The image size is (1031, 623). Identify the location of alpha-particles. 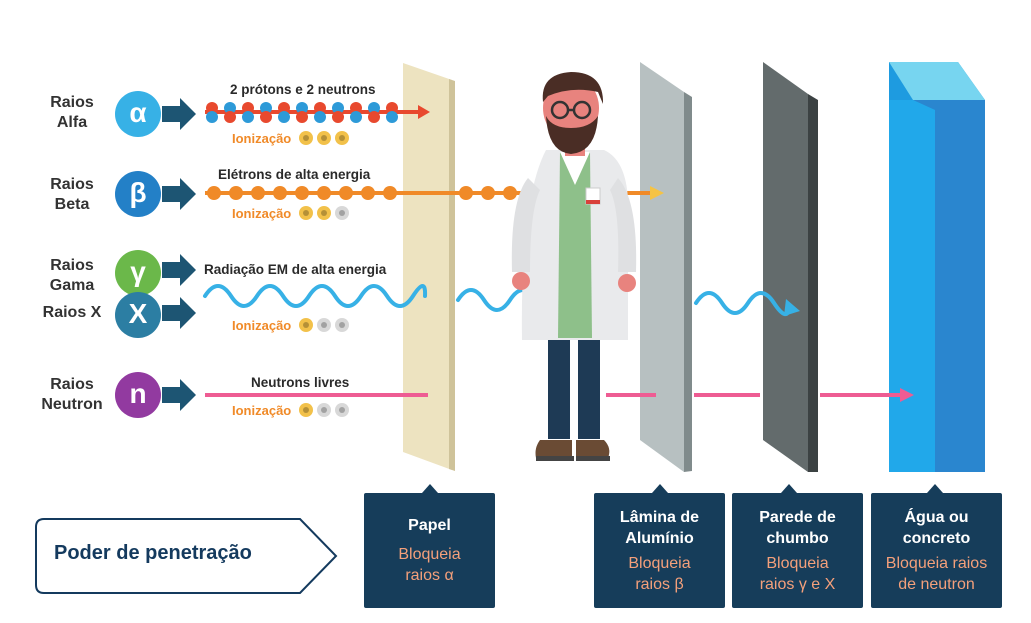
(302, 112).